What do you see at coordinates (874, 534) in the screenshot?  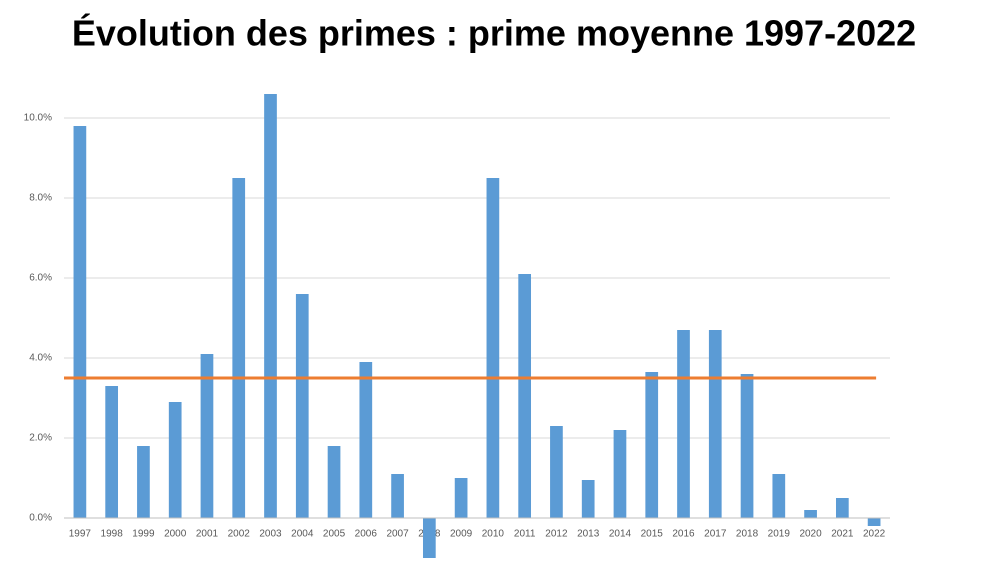 I see `x-tick-label: 2022` at bounding box center [874, 534].